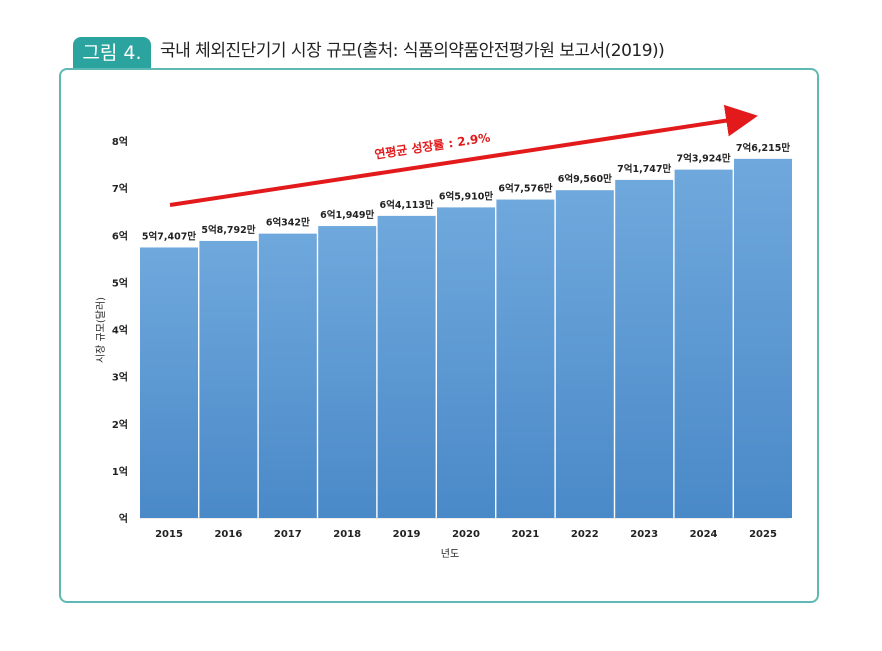 The image size is (882, 651). Describe the element at coordinates (288, 223) in the screenshot. I see `data-label: 6억342만` at that location.